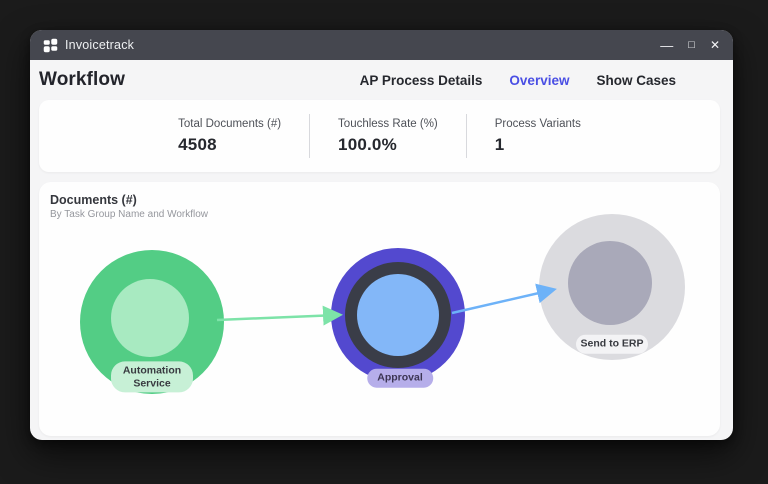  Describe the element at coordinates (398, 315) in the screenshot. I see `approval-inner-circle` at that location.